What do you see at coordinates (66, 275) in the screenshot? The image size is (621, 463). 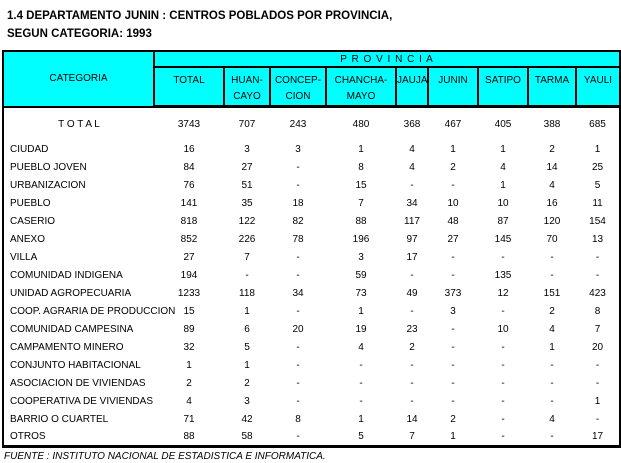 I see `category-cell: COMUNIDAD INDIGENA` at bounding box center [66, 275].